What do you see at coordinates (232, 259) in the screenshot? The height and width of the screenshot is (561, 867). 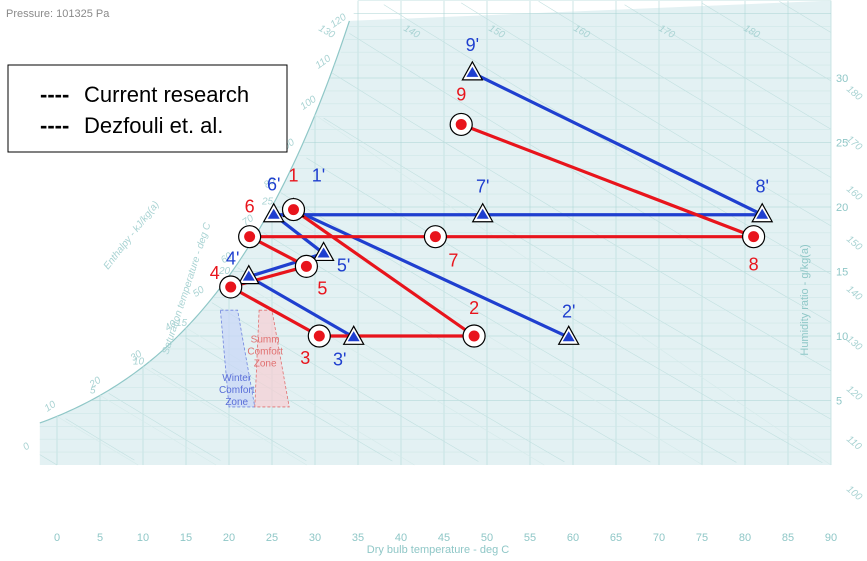 I see `state-point-label: 4'` at bounding box center [232, 259].